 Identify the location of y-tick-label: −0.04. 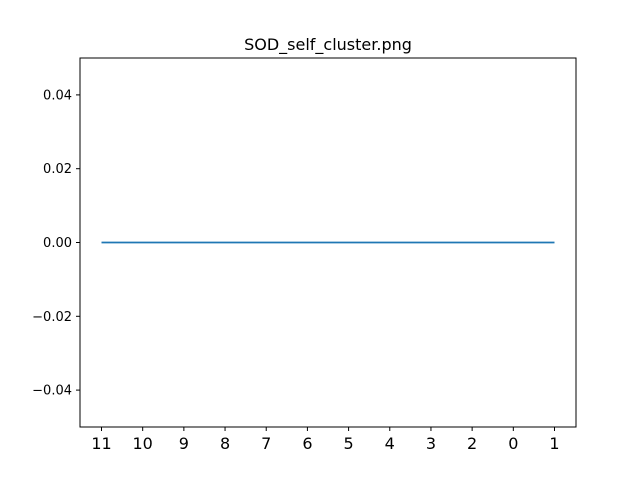
(52, 391).